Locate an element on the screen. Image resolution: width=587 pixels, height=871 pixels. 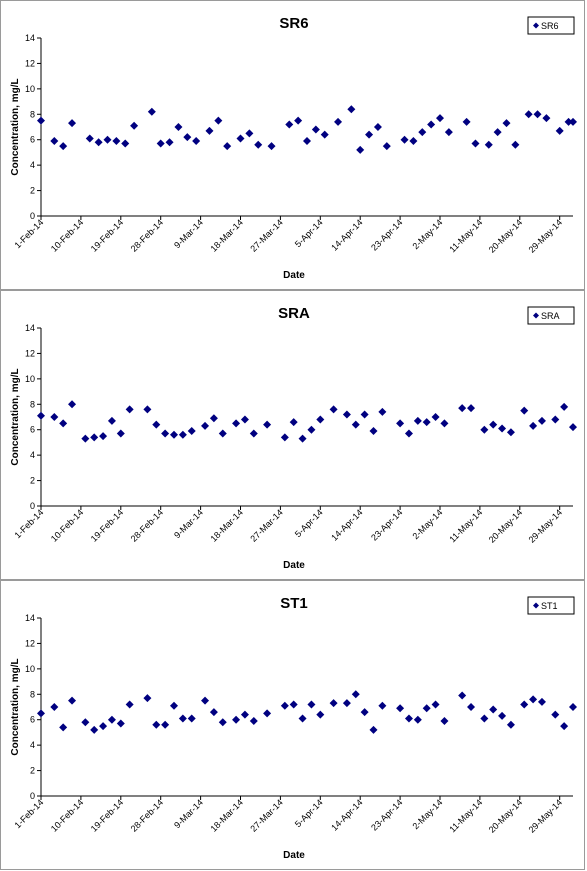
legend-label: SR6 is located at coordinates (550, 26).